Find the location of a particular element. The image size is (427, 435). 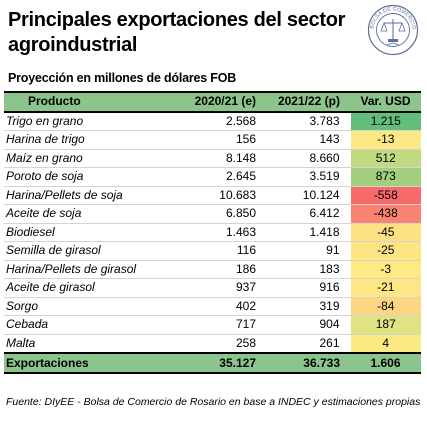

value-2021-22-cell: 143 is located at coordinates (308, 140).